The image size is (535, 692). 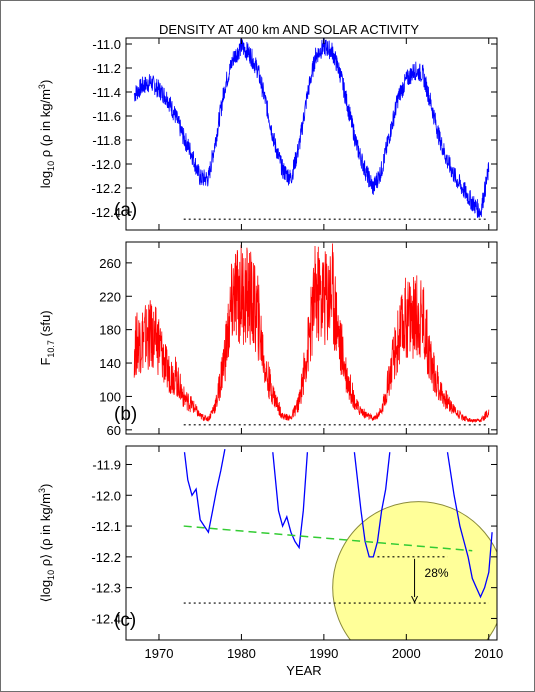 I want to click on y-tick-label: 220, so click(x=110, y=296).